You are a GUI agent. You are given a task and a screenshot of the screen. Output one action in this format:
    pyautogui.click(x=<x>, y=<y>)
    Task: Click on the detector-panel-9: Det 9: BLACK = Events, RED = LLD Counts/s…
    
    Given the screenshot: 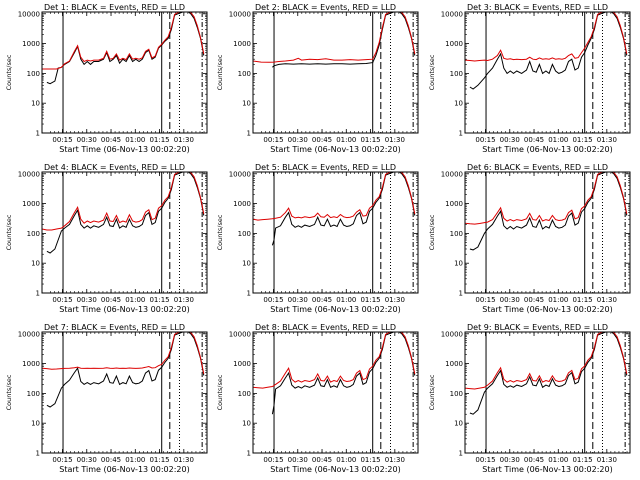 What is the action you would take?
    pyautogui.click(x=529, y=398)
    